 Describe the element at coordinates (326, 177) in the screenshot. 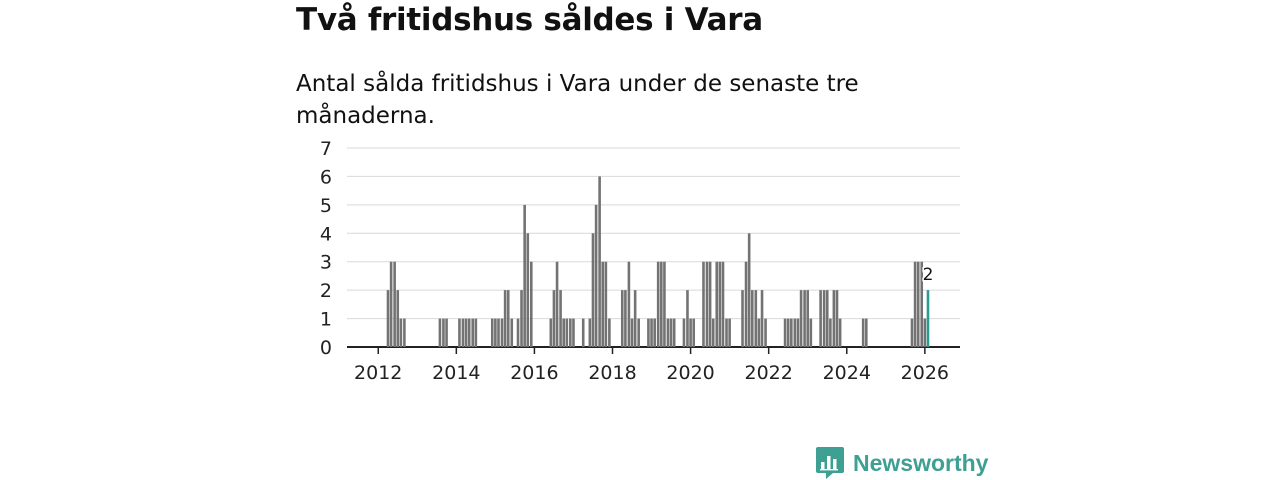

I see `y-tick-label: 6` at that location.